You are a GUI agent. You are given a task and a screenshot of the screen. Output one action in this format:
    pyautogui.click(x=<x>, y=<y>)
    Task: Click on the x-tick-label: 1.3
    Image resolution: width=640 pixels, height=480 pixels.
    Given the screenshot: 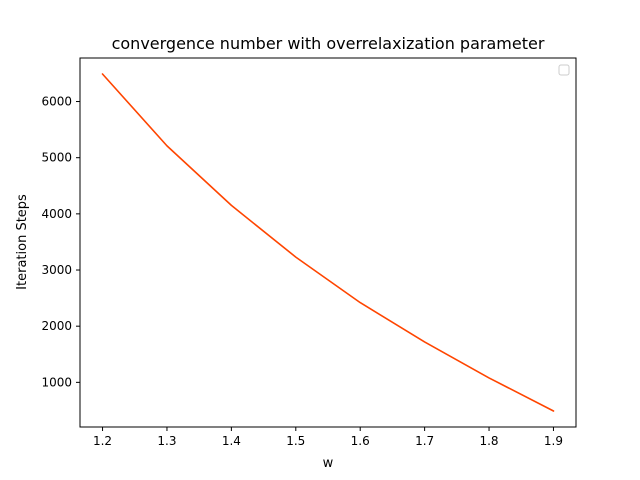 What is the action you would take?
    pyautogui.click(x=166, y=441)
    